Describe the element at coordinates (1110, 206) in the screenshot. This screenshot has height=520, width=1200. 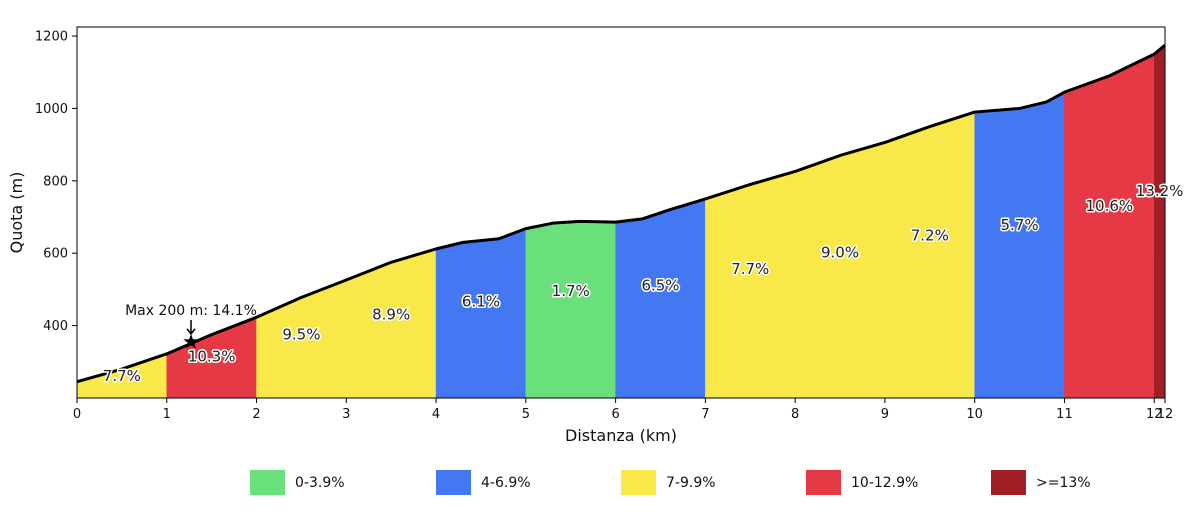
I see `segment-gradient-label: 10.6%` at that location.